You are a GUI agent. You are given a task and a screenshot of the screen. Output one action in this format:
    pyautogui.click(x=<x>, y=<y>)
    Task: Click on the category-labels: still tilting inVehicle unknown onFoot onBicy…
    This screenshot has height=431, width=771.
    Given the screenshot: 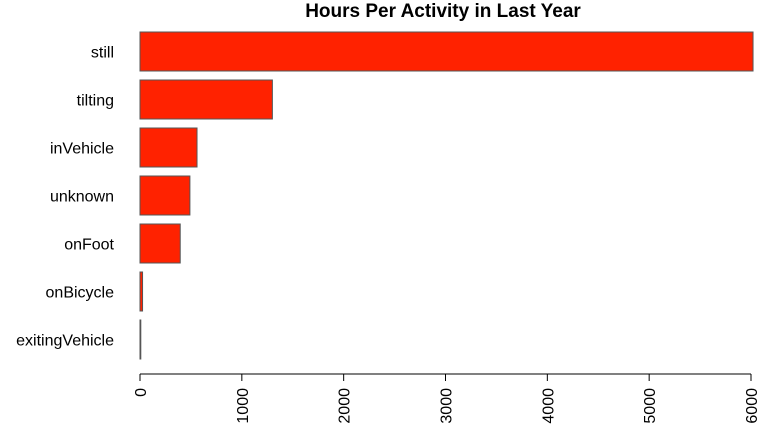 What is the action you would take?
    pyautogui.click(x=65, y=197)
    